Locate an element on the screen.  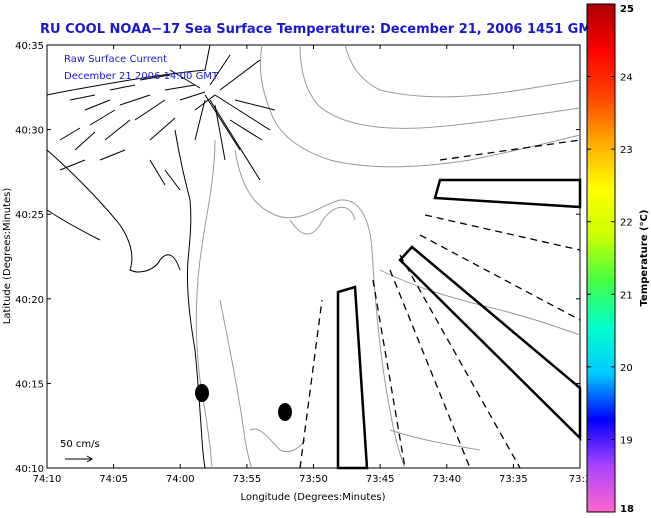
colorbar-tick-label: 22 is located at coordinates (626, 223).